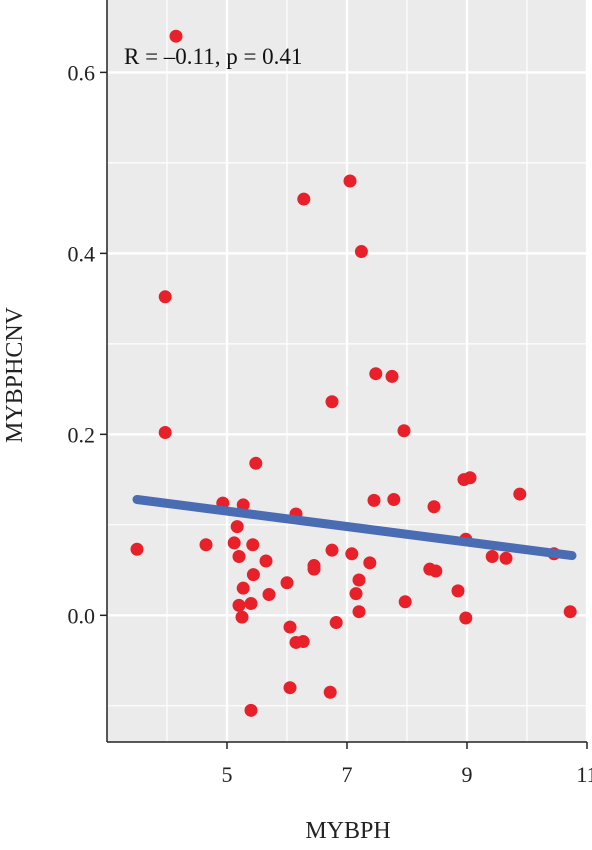  What do you see at coordinates (467, 774) in the screenshot?
I see `x-tick-label: 9` at bounding box center [467, 774].